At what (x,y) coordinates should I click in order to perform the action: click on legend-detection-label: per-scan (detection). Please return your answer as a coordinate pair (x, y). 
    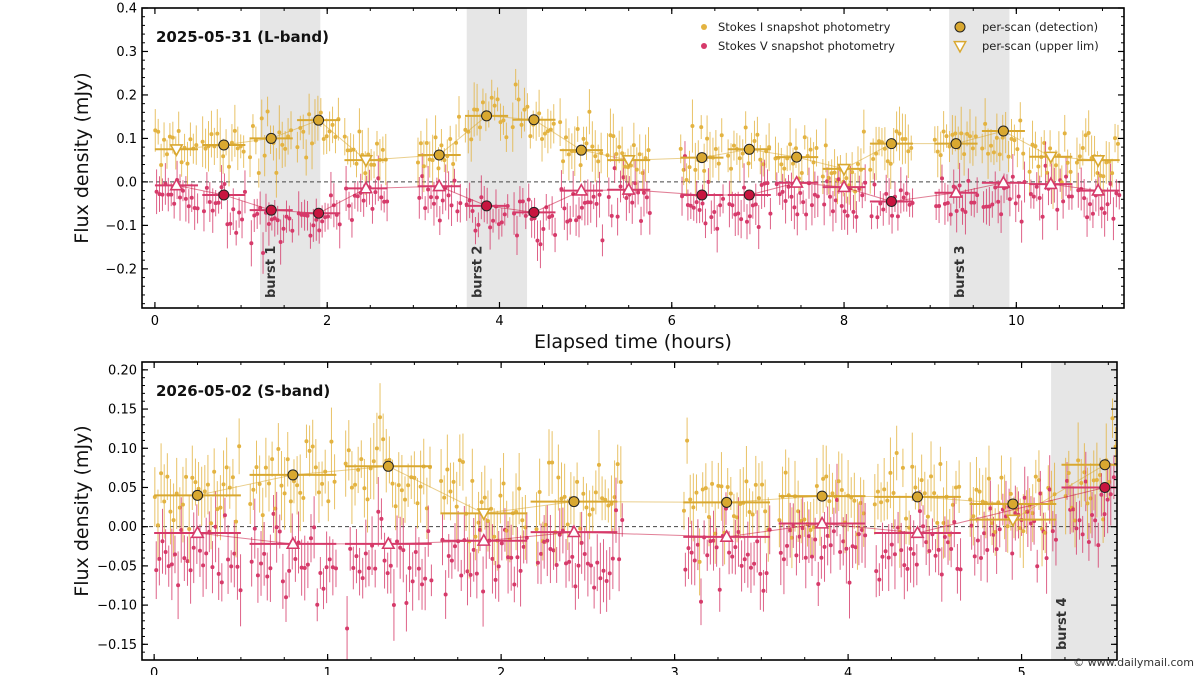
    Looking at the image, I should click on (1040, 27).